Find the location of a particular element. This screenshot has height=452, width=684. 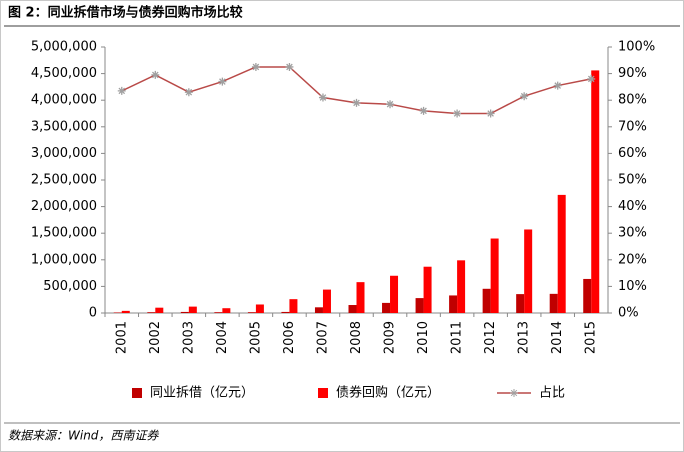

y-tick-label: 4,000,000 is located at coordinates (64, 100).